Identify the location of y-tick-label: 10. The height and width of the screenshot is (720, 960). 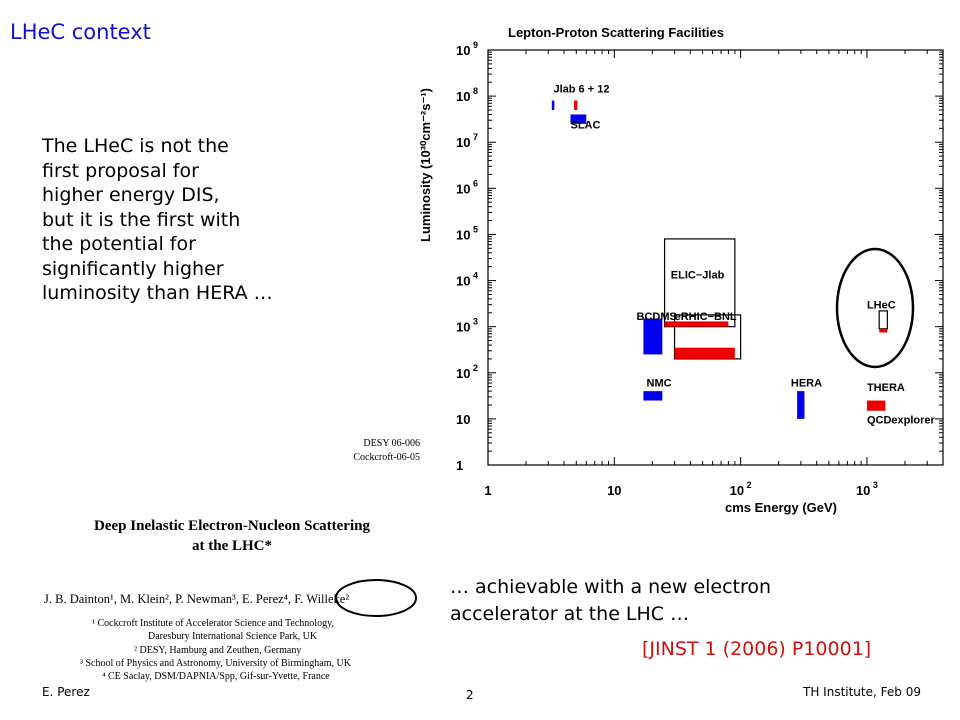
(463, 419).